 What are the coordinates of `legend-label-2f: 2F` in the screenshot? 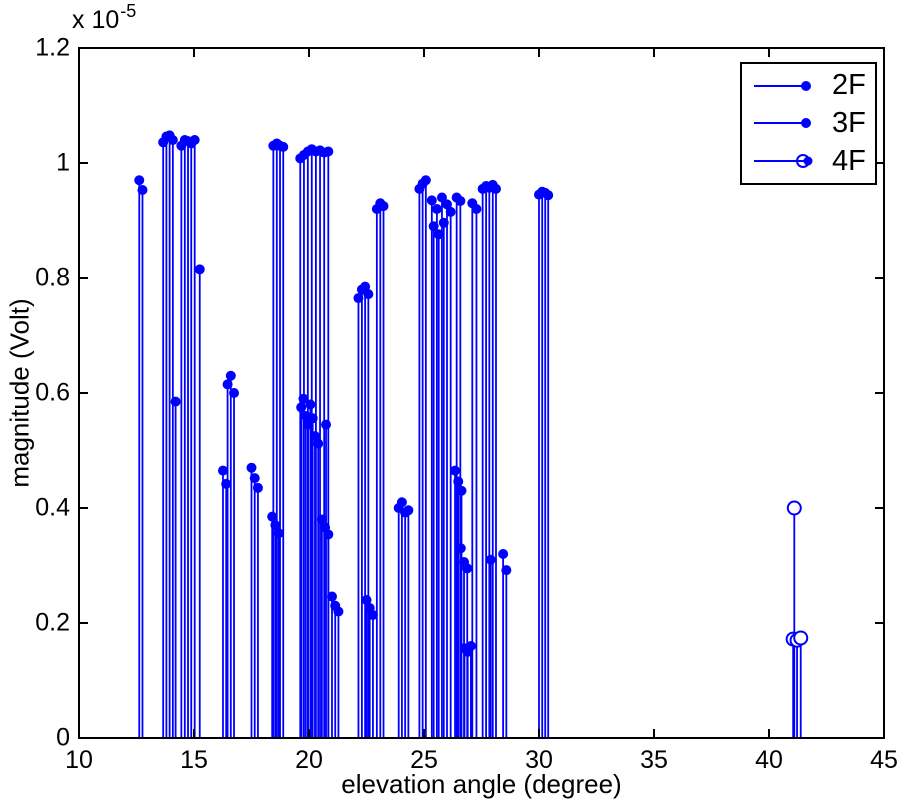 It's located at (849, 85).